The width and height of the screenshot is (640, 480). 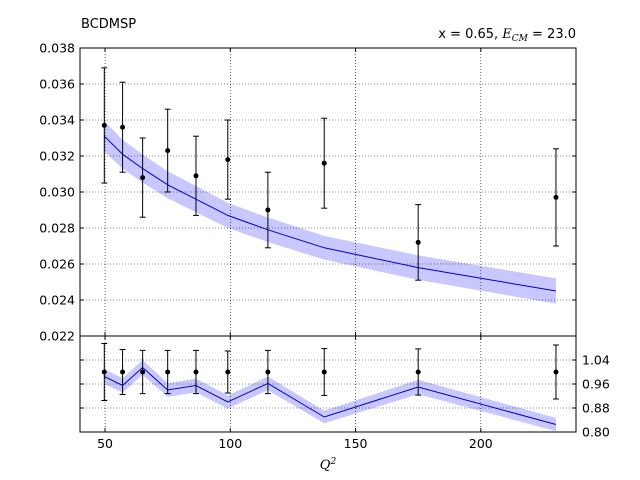 I want to click on title-right-subscript: CM, so click(x=520, y=39).